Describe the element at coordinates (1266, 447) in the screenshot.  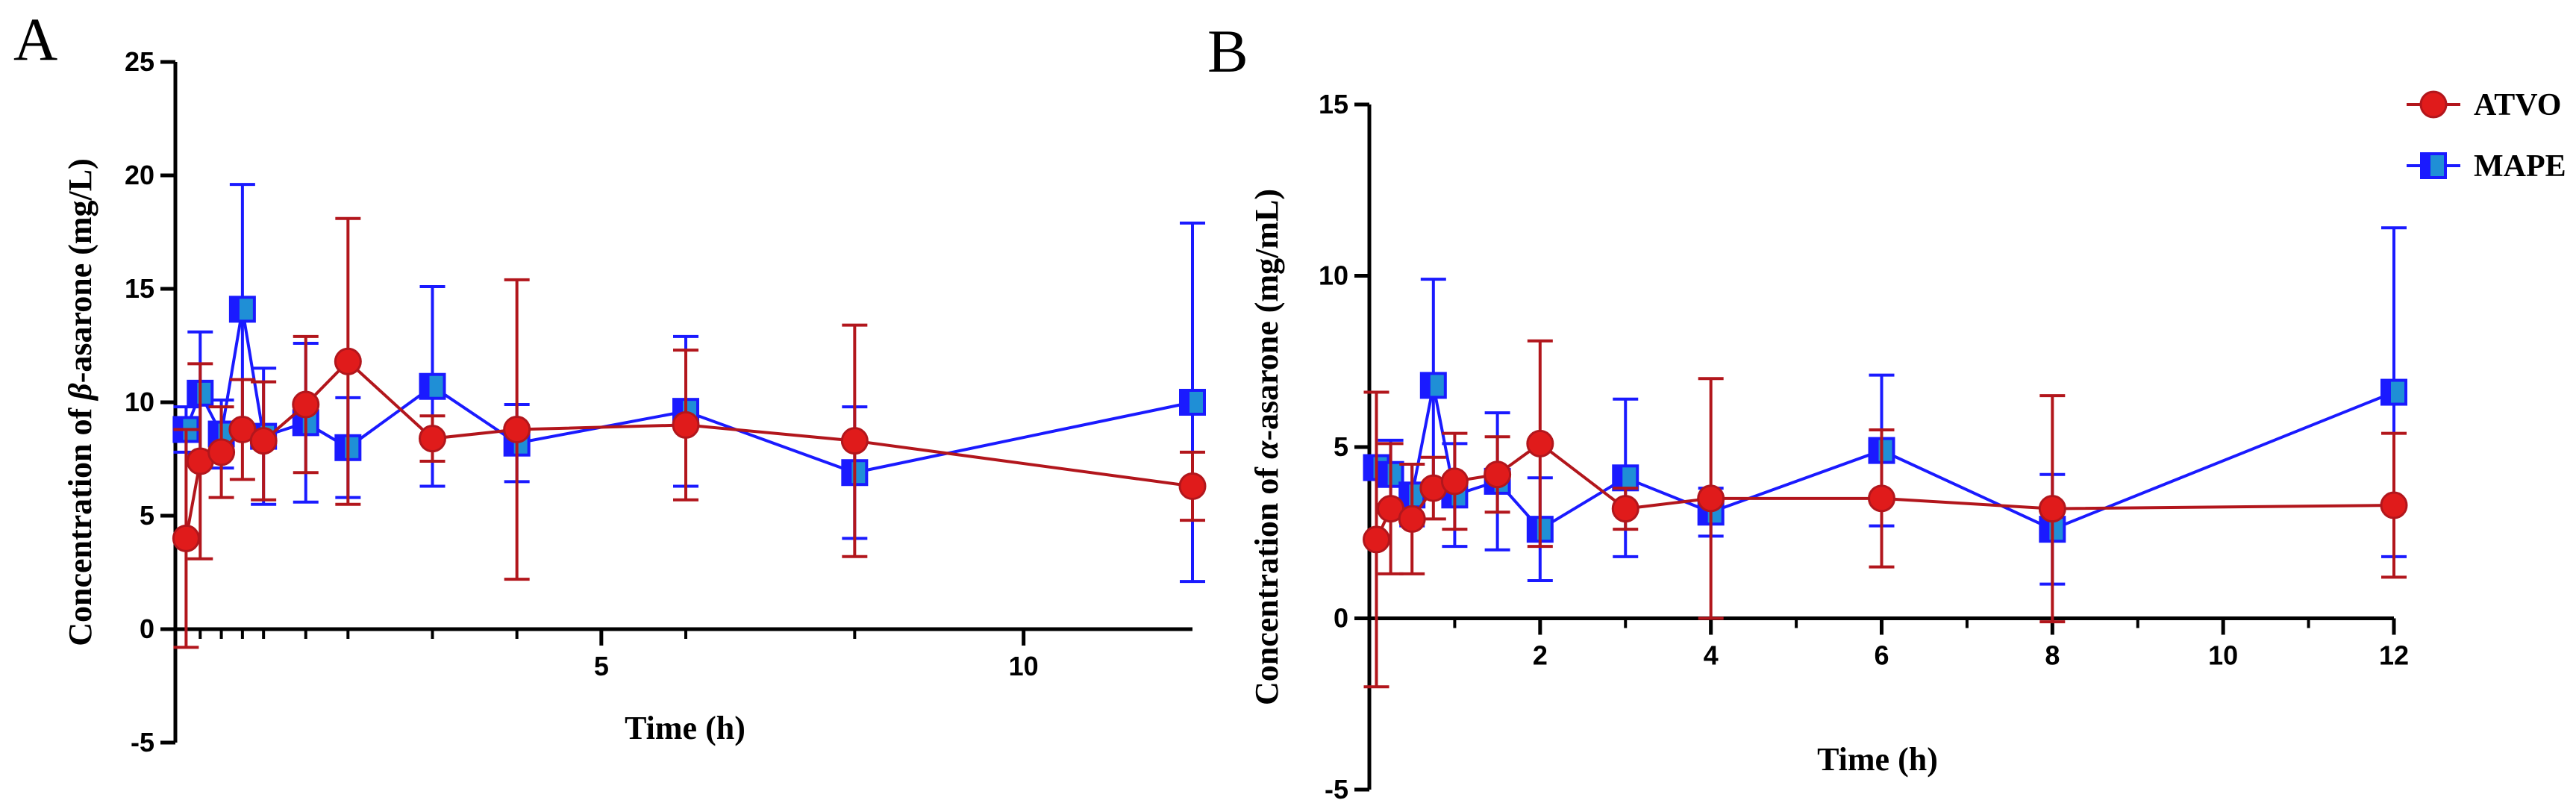
I see `y-axis-label-b: Concentration of α-asarone (mg/mL)` at that location.